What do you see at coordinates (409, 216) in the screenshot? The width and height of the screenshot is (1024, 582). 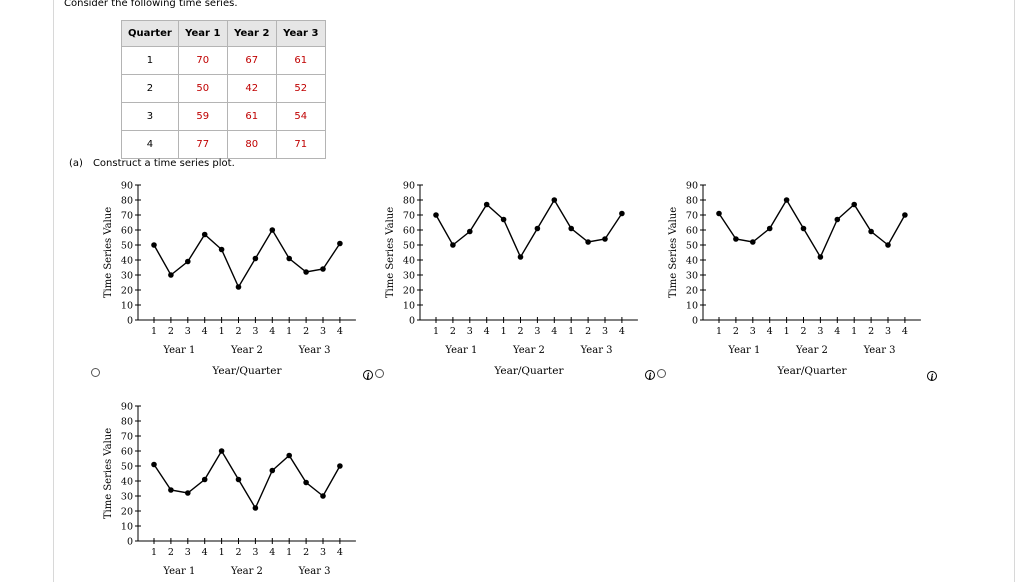 I see `y-tick-label: 70` at bounding box center [409, 216].